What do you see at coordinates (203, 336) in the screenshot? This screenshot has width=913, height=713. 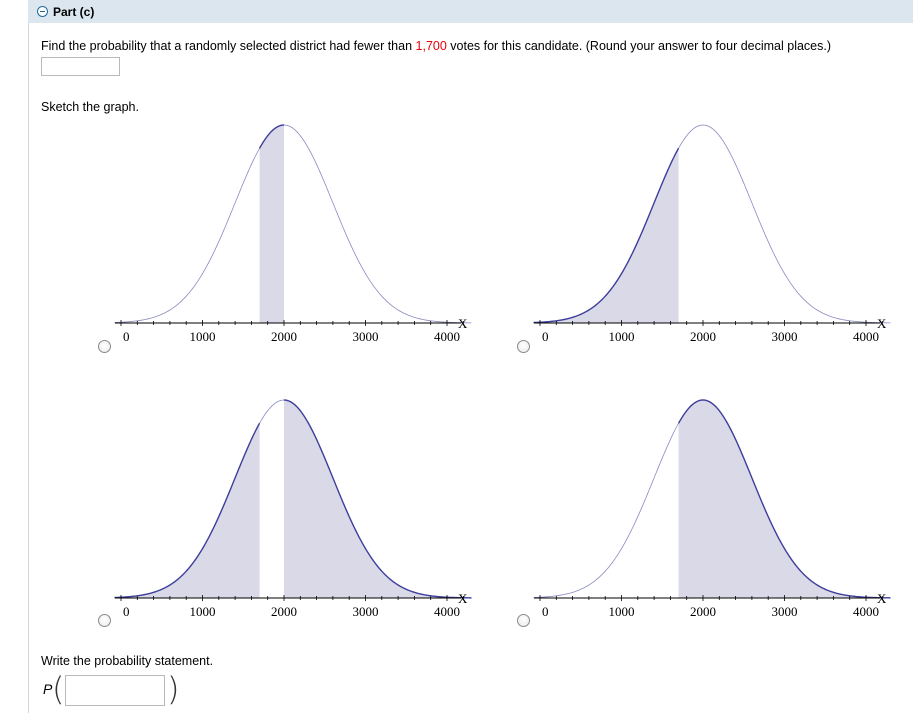 I see `option-a-tick-1000: 1000` at bounding box center [203, 336].